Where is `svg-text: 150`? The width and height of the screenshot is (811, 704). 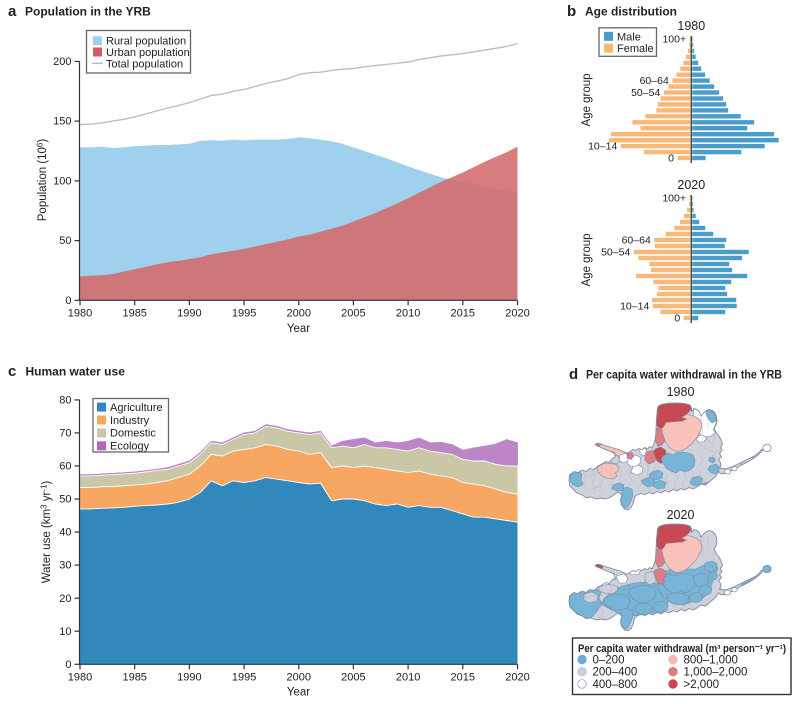
svg-text: 150 is located at coordinates (62, 122).